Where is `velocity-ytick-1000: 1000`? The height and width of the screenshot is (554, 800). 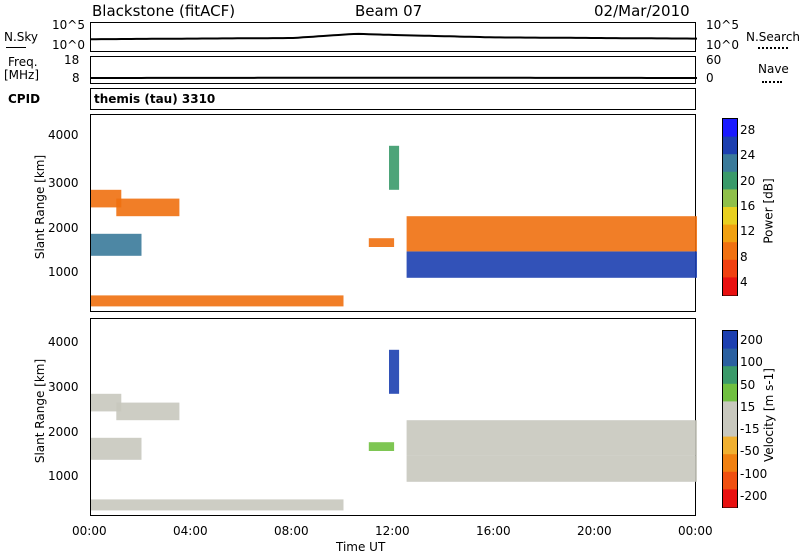 velocity-ytick-1000: 1000 is located at coordinates (63, 476).